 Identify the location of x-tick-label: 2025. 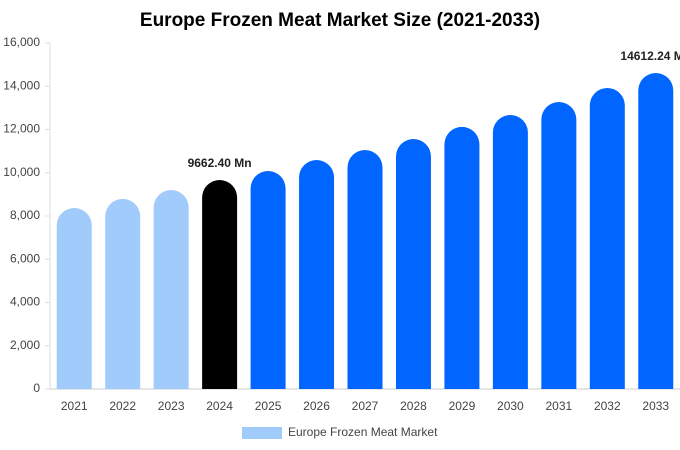
(268, 406).